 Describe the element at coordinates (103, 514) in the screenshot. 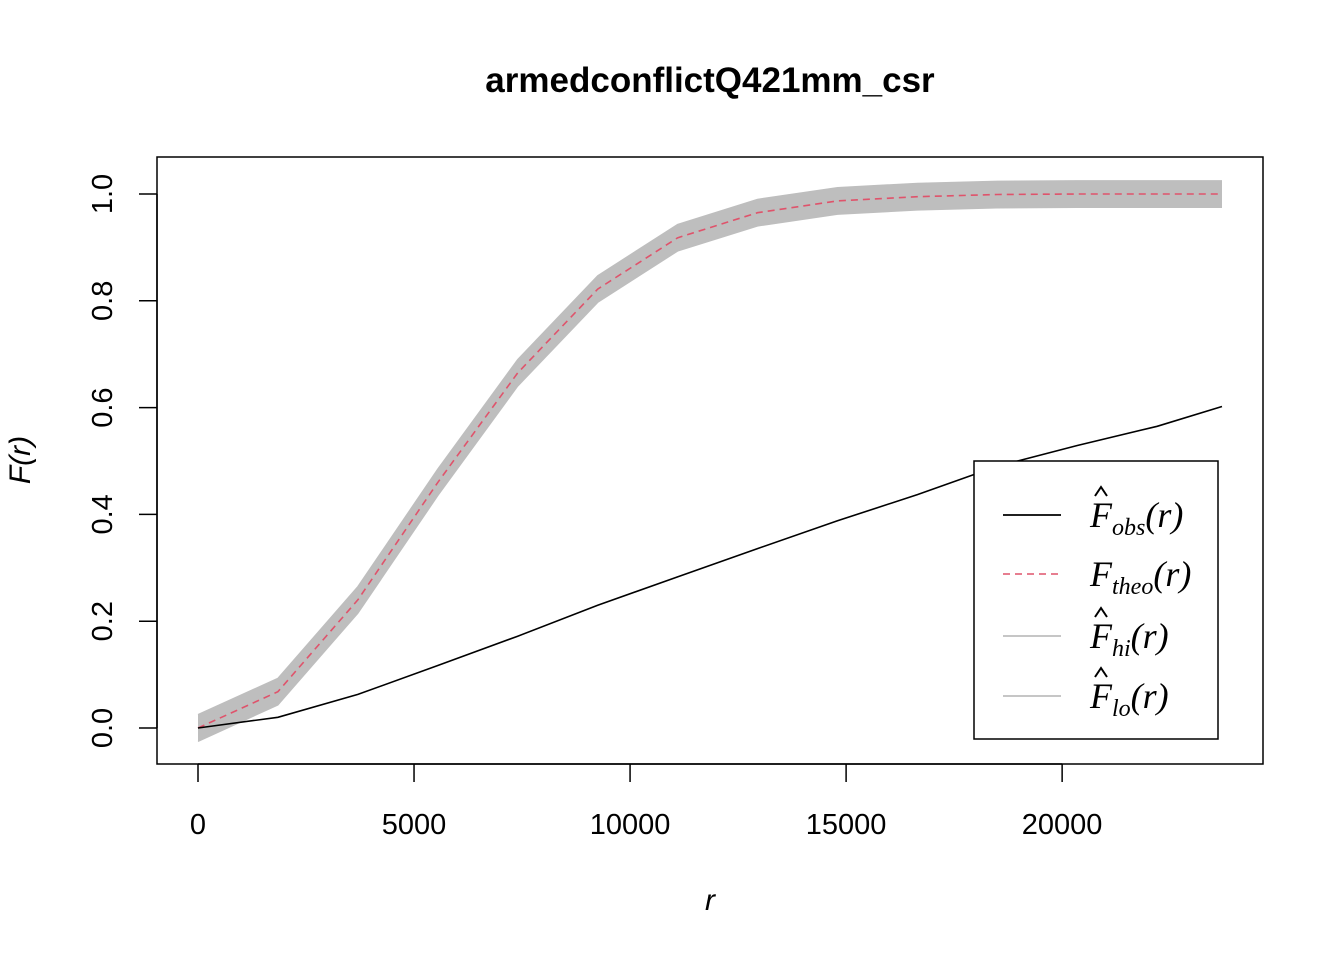

I see `y-tick-label: 0.4` at that location.